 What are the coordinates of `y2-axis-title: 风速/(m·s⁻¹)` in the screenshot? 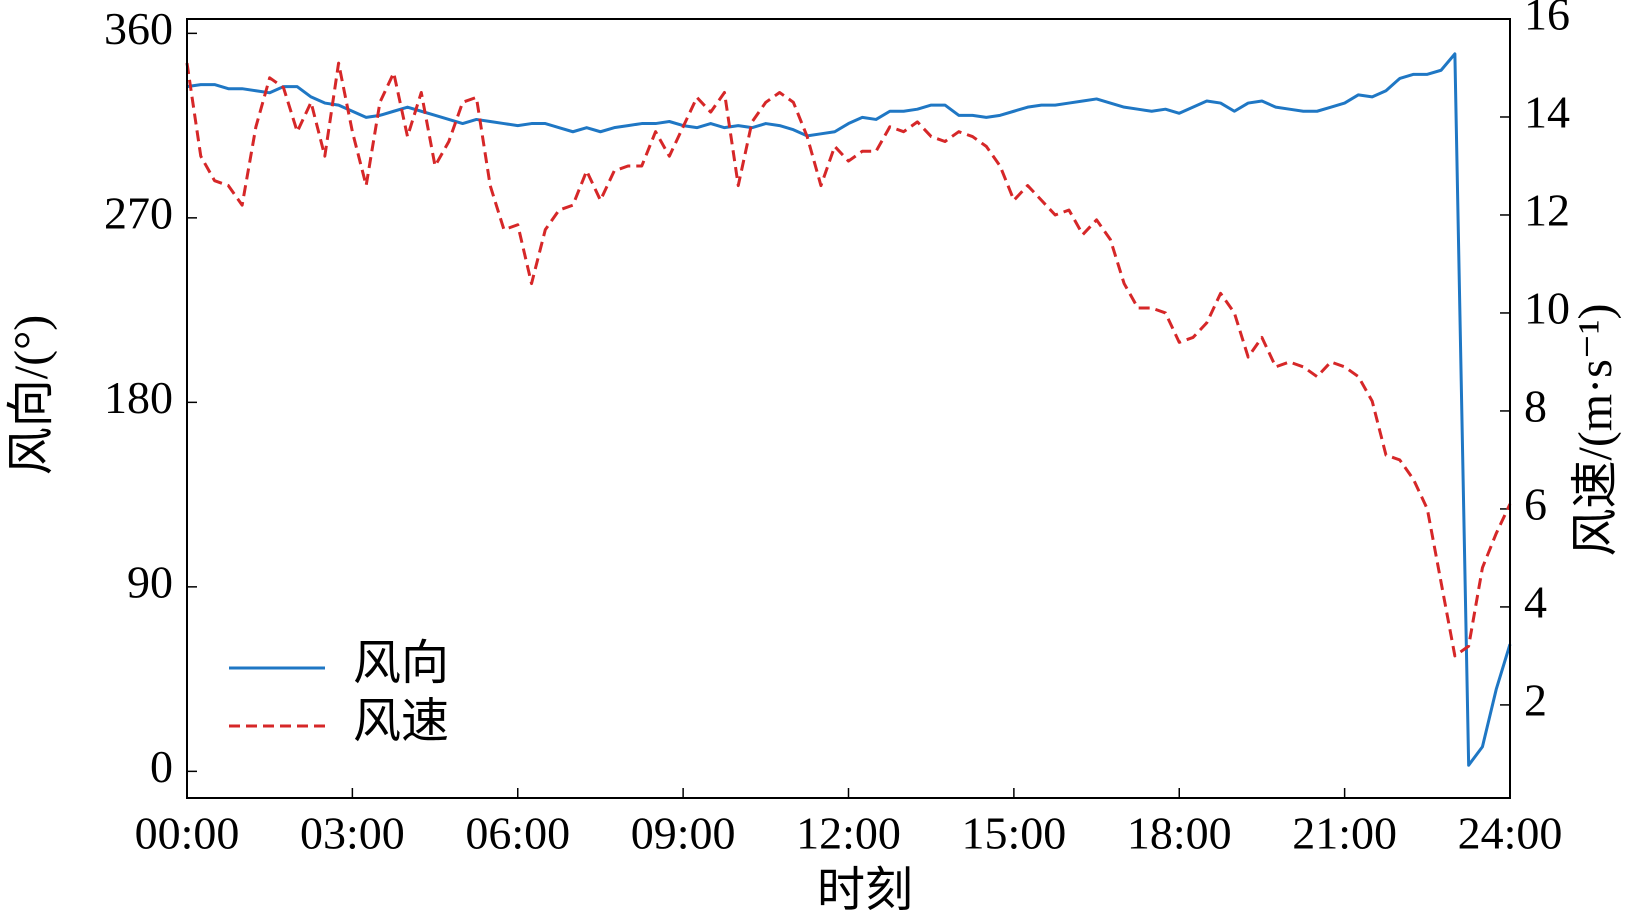 It's located at (1595, 429).